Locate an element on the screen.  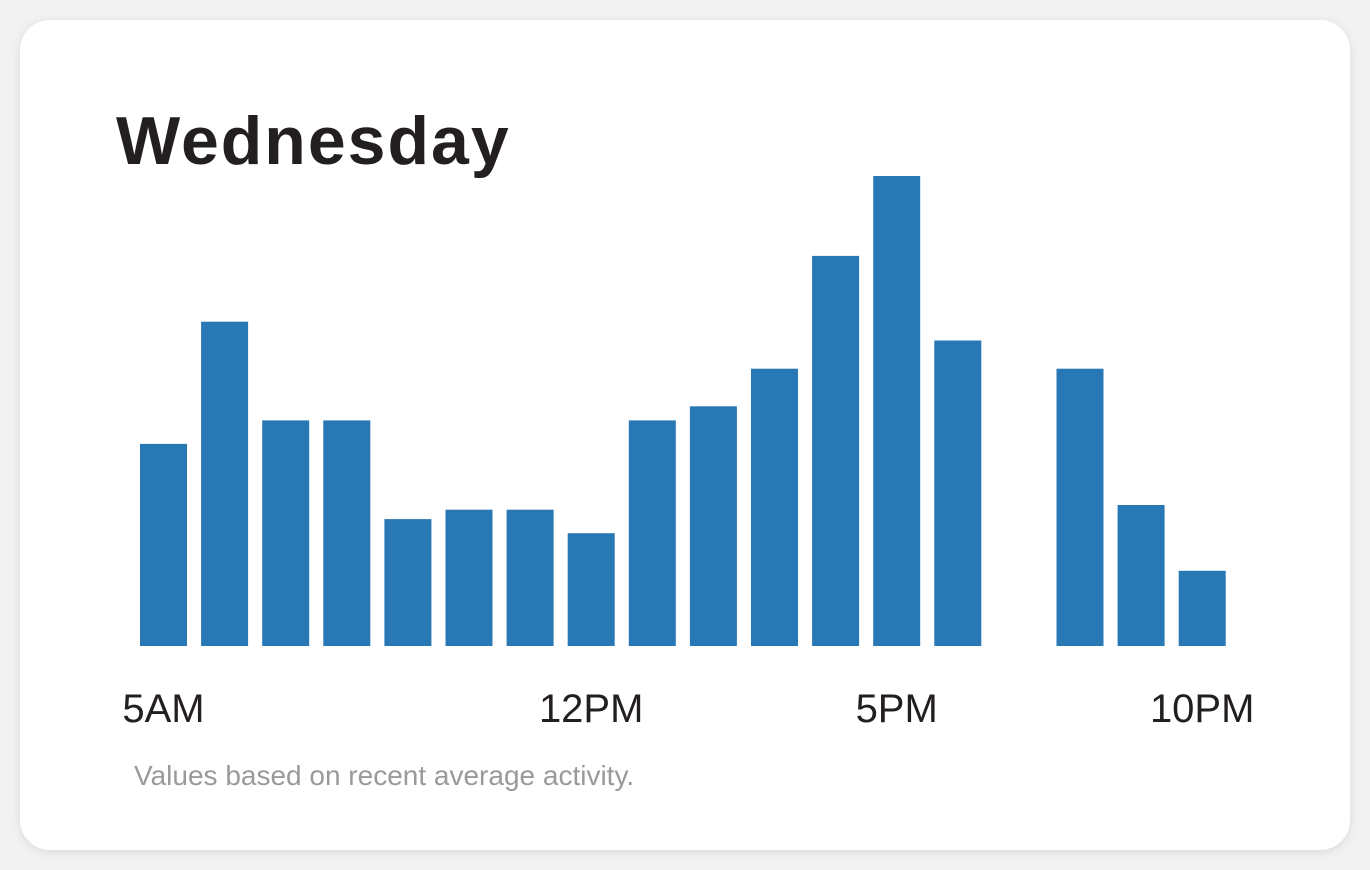
bar-8am is located at coordinates (347, 533).